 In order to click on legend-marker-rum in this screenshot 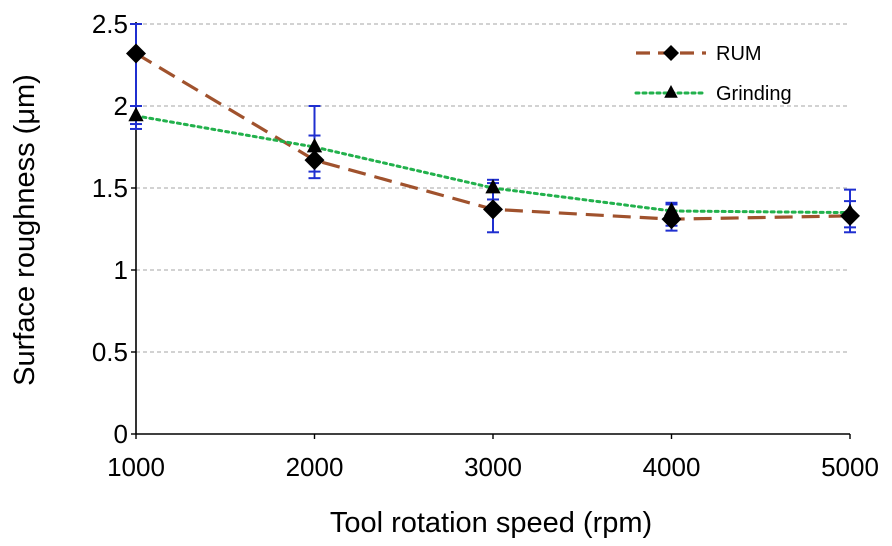, I will do `click(671, 53)`.